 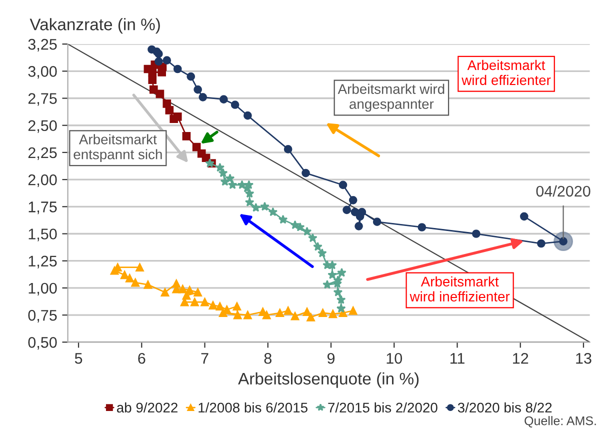 I want to click on y-tick-label: 3,25, so click(x=42, y=45).